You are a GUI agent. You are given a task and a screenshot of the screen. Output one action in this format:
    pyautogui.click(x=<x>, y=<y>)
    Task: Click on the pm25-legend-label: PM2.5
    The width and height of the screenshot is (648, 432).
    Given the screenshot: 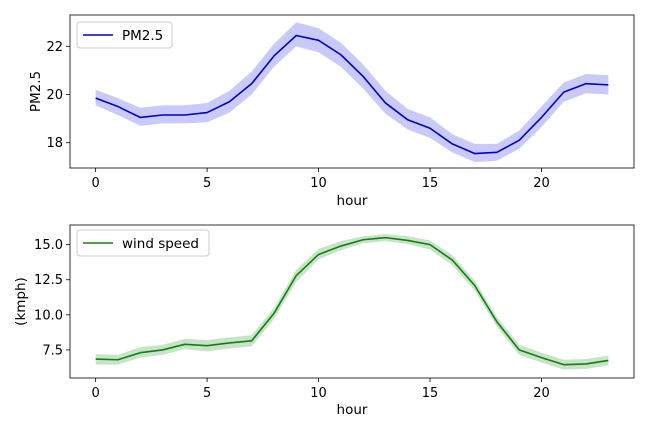 What is the action you would take?
    pyautogui.click(x=142, y=36)
    